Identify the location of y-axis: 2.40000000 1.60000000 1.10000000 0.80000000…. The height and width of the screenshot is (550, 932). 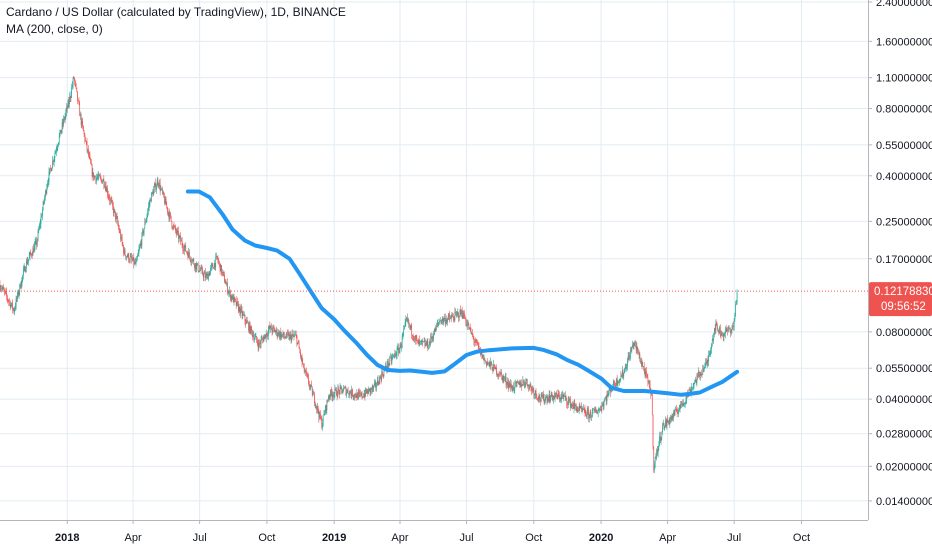
(900, 254).